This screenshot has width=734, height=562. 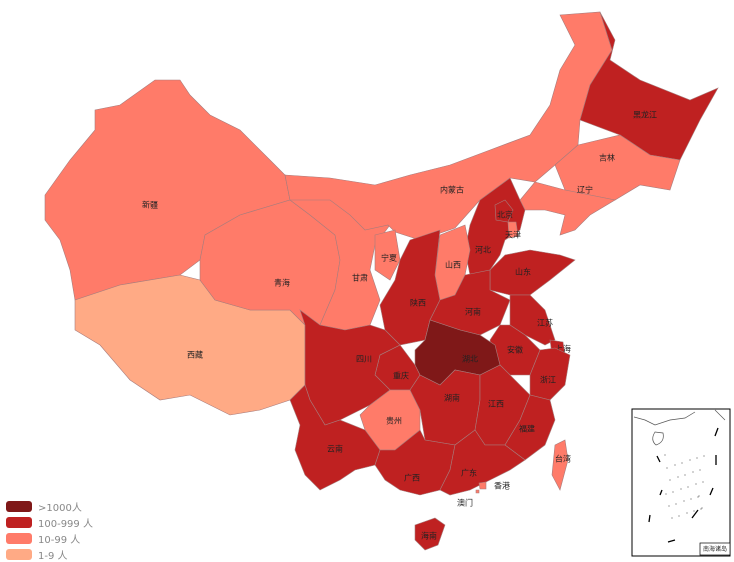 What do you see at coordinates (502, 486) in the screenshot?
I see `province-label: 香港` at bounding box center [502, 486].